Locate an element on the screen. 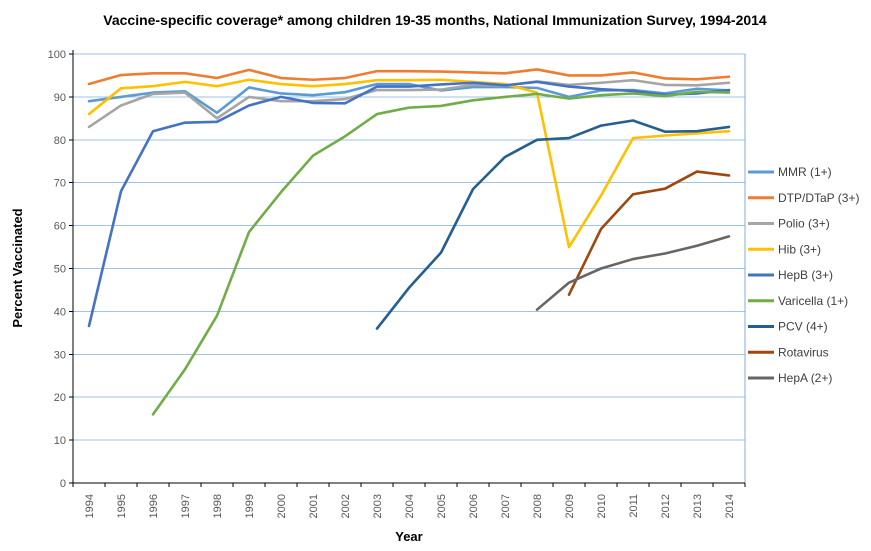  x-tick-label: 1998 is located at coordinates (218, 506).